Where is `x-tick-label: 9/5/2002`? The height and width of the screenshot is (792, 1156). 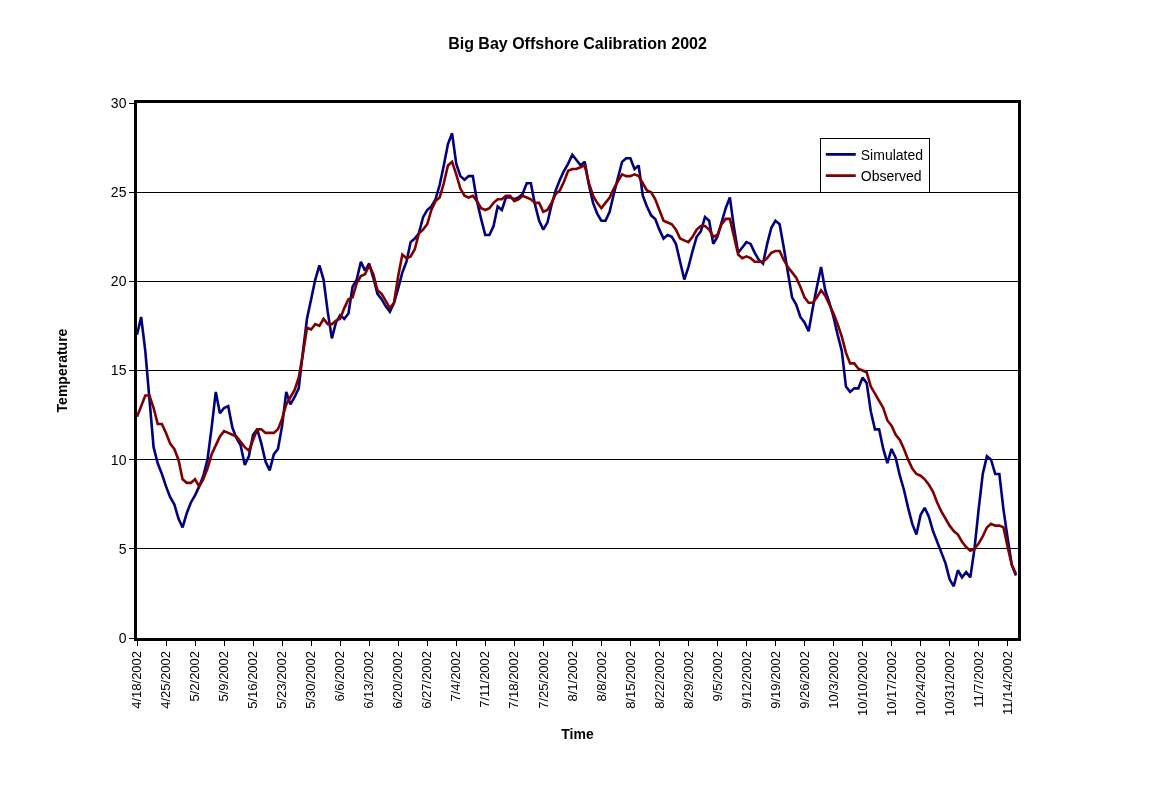 x-tick-label: 9/5/2002 is located at coordinates (717, 676).